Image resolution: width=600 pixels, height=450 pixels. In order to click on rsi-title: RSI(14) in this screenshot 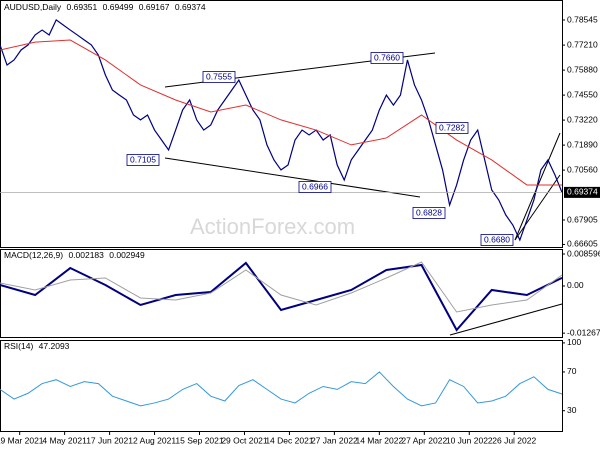, I will do `click(18, 346)`.